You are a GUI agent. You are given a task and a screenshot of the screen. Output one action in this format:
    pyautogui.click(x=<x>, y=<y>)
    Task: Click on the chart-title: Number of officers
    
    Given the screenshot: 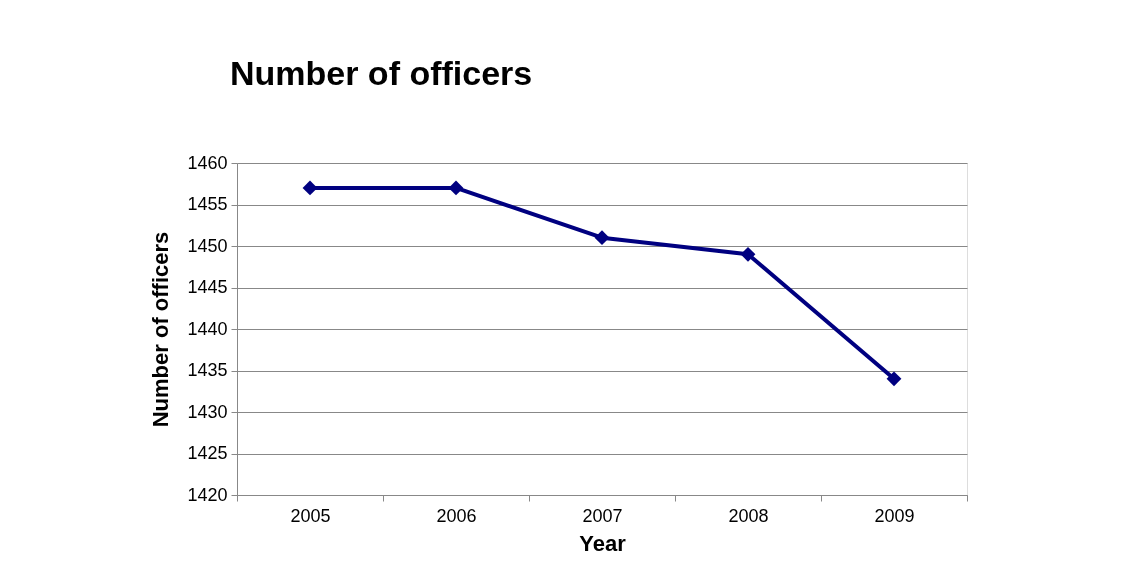 What is the action you would take?
    pyautogui.click(x=381, y=73)
    